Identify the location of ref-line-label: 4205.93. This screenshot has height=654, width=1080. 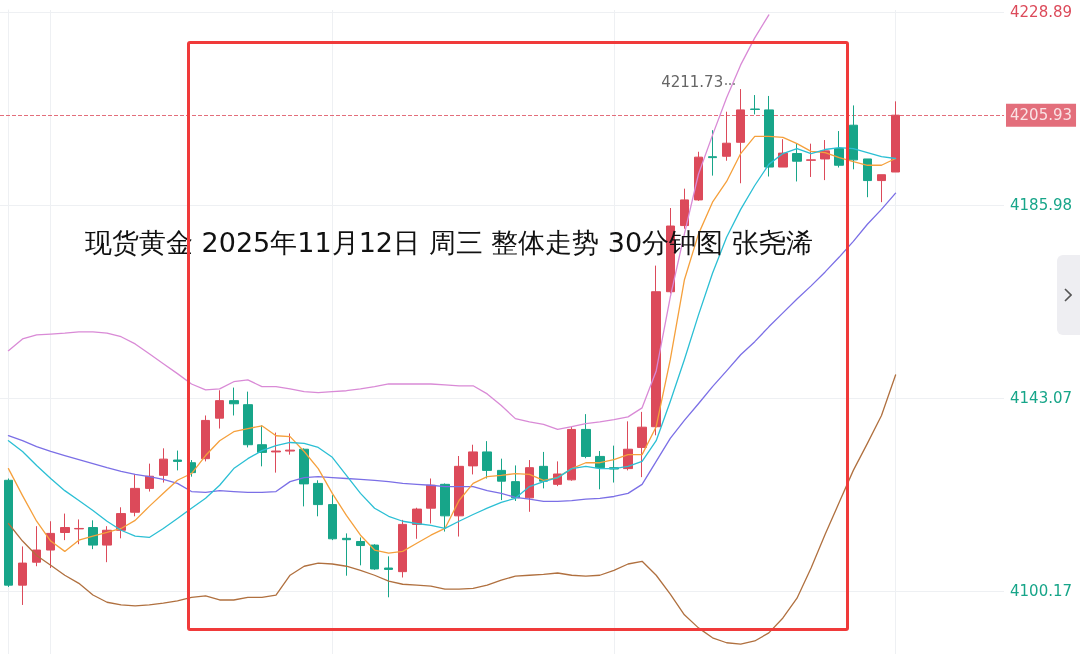
(1041, 115).